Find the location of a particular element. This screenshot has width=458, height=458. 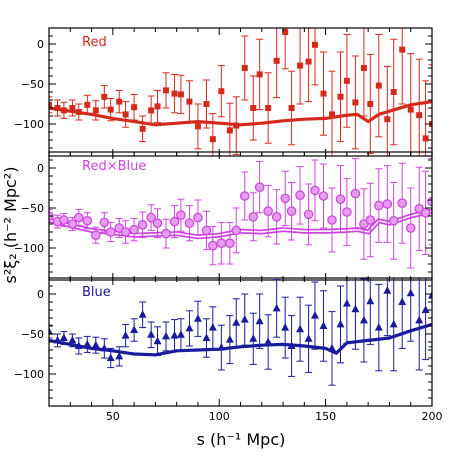

x-axis-title: s (h⁻¹ Mpc) is located at coordinates (241, 439).